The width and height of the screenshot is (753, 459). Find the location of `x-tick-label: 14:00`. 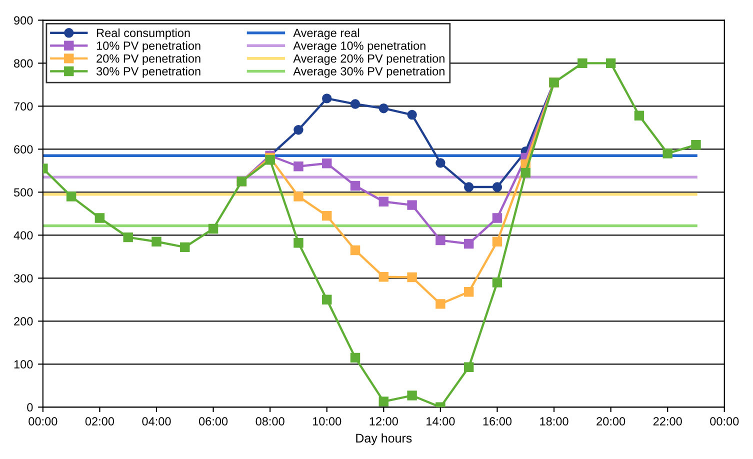

x-tick-label: 14:00 is located at coordinates (440, 421).